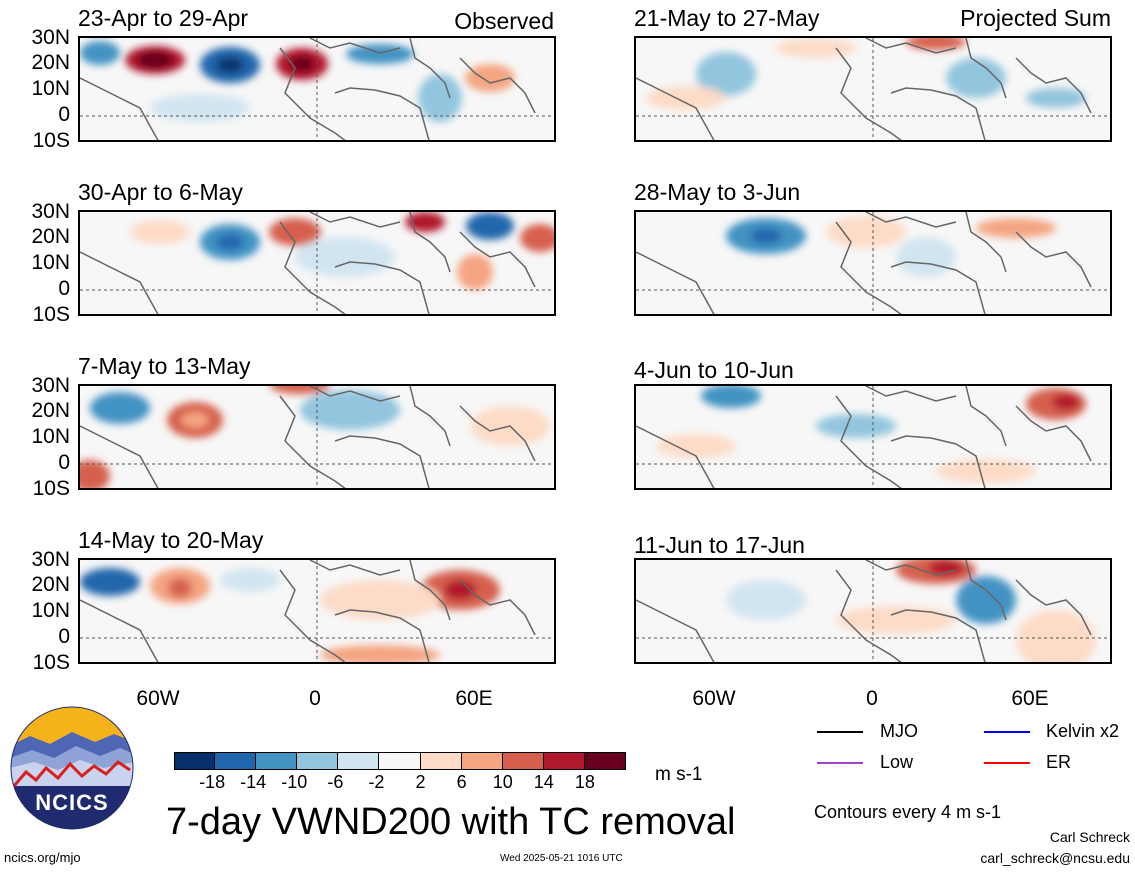 The height and width of the screenshot is (872, 1135). What do you see at coordinates (163, 18) in the screenshot?
I see `panel-title: 23-Apr to 29-Apr` at bounding box center [163, 18].